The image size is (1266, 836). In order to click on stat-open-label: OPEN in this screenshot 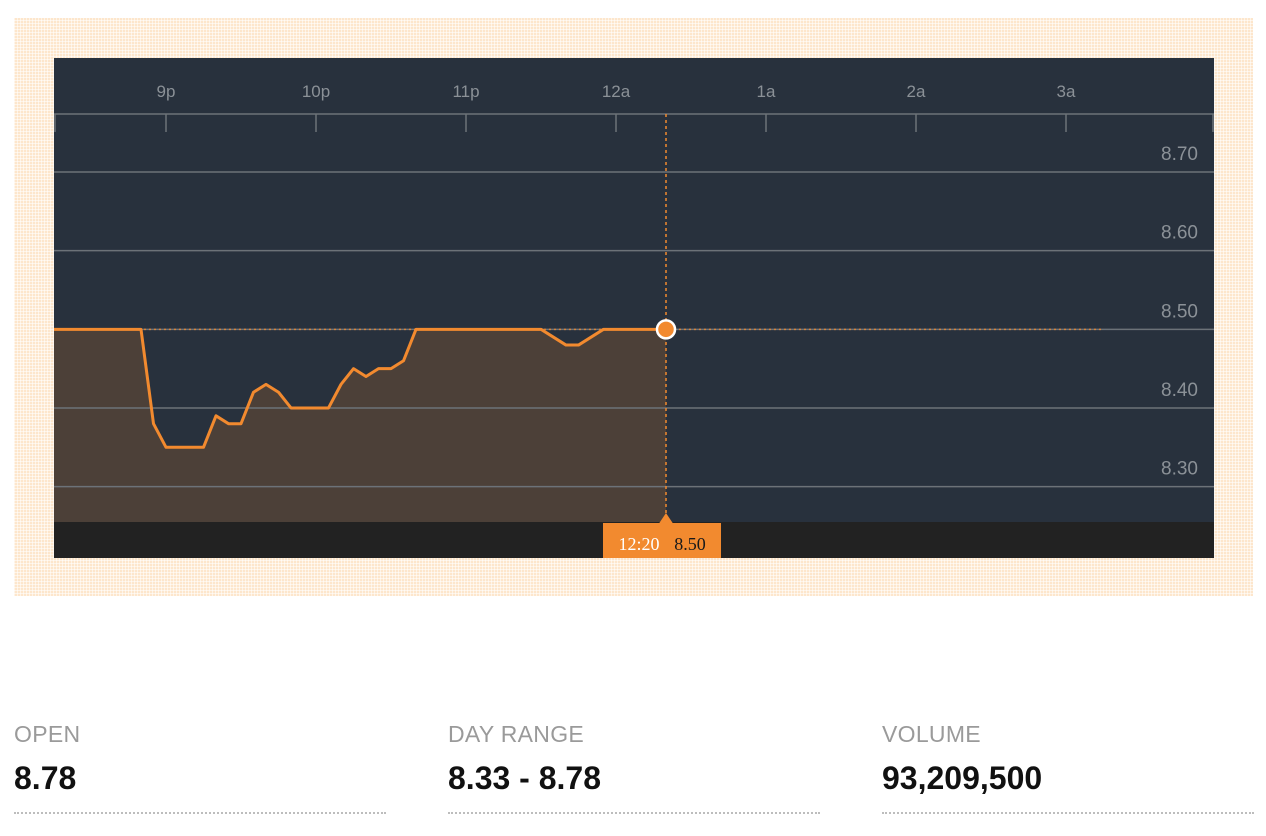, I will do `click(47, 734)`.